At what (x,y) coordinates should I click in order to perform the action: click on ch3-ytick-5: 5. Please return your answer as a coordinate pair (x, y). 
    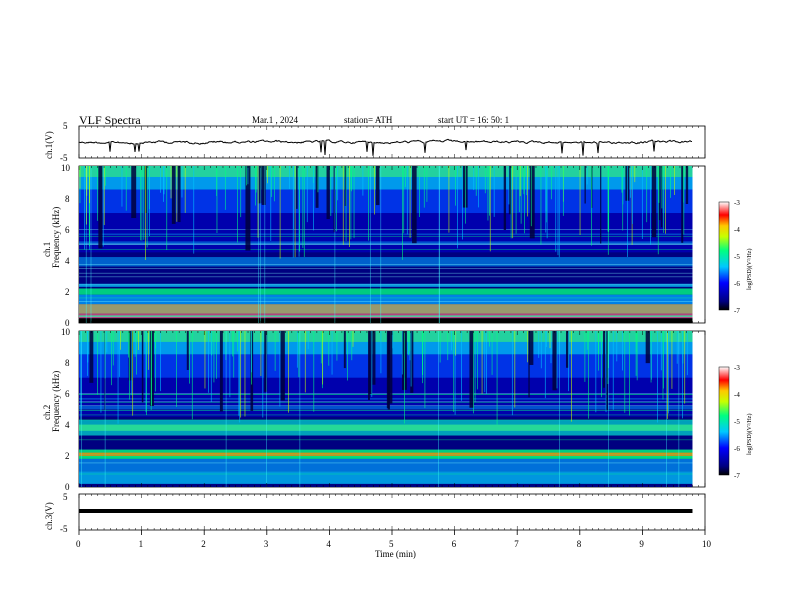
    Looking at the image, I should click on (65, 497).